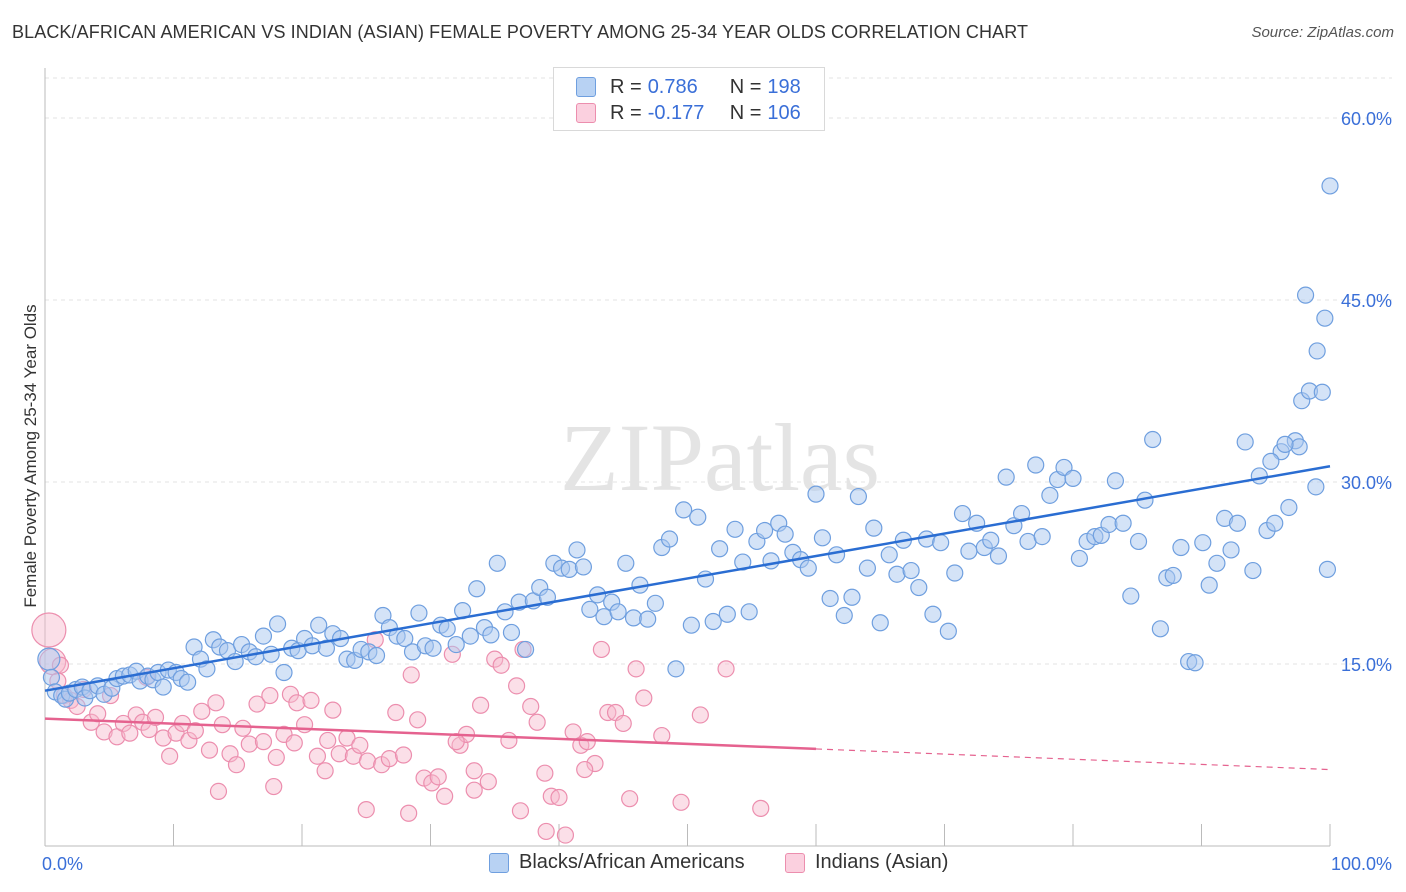  Describe the element at coordinates (62, 864) in the screenshot. I see `x-tick-label: 0.0%` at that location.